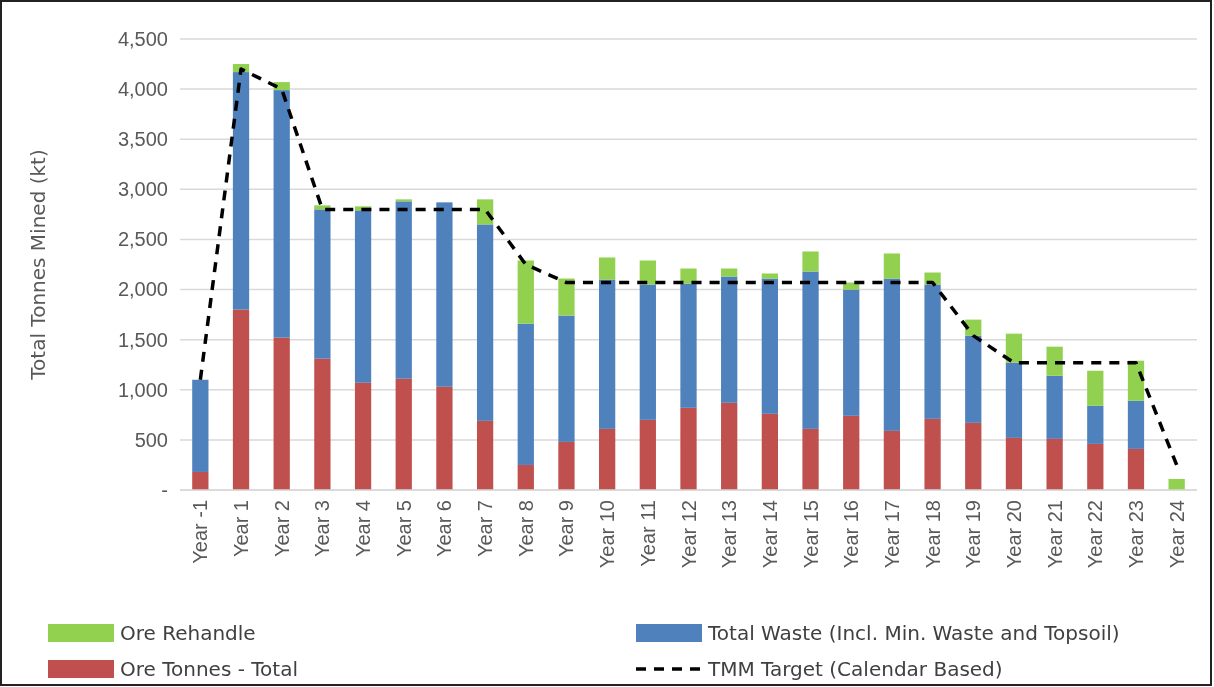 Image resolution: width=1214 pixels, height=687 pixels. What do you see at coordinates (444, 529) in the screenshot?
I see `x-tick-label: Year 6` at bounding box center [444, 529].